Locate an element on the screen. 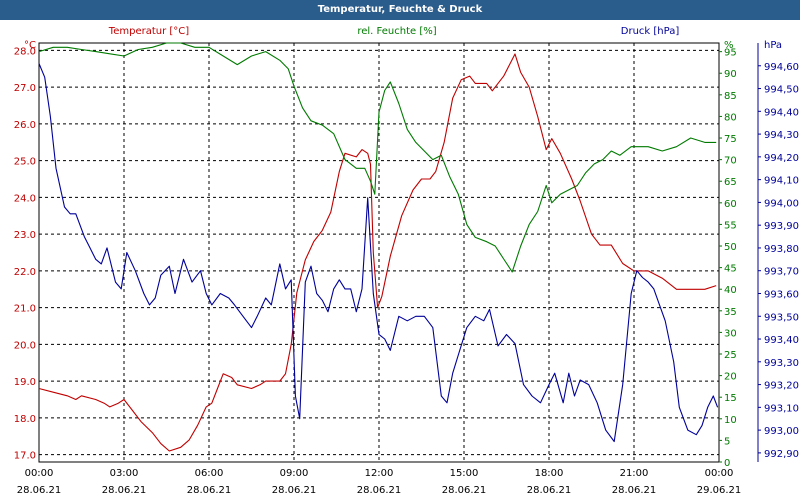 The width and height of the screenshot is (800, 500). humidity-tick-label: 15 is located at coordinates (730, 398).